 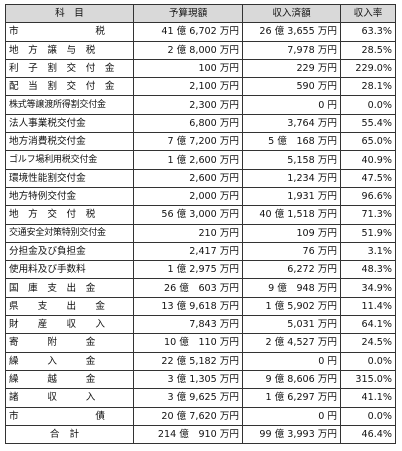 I want to click on row-received: 229 万円, so click(x=291, y=68).